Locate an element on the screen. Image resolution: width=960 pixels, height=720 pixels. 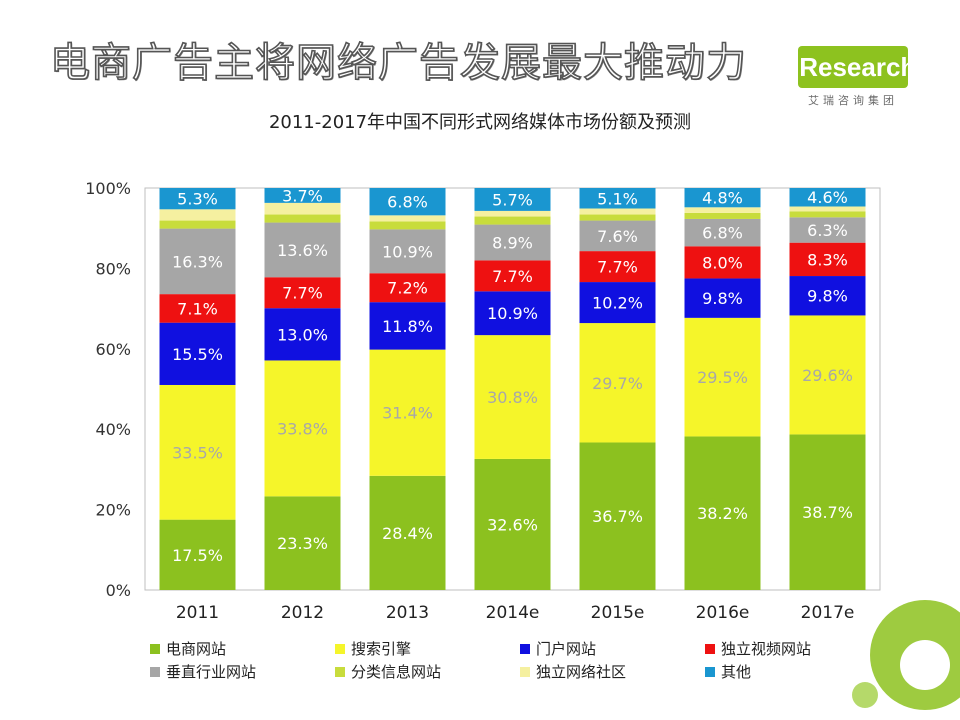
y-tick-label: 60% is located at coordinates (113, 349).